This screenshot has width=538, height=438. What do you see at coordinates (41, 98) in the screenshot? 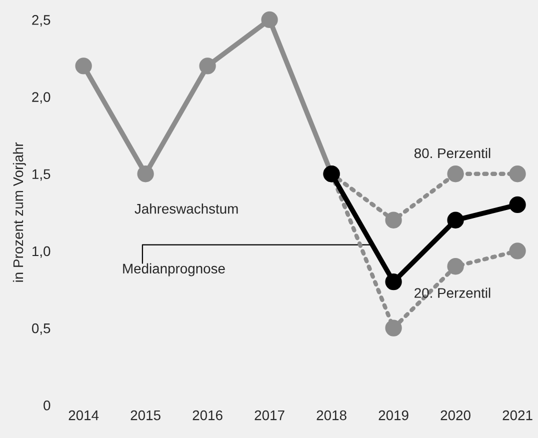
I see `y-tick-label: 2,0` at bounding box center [41, 98].